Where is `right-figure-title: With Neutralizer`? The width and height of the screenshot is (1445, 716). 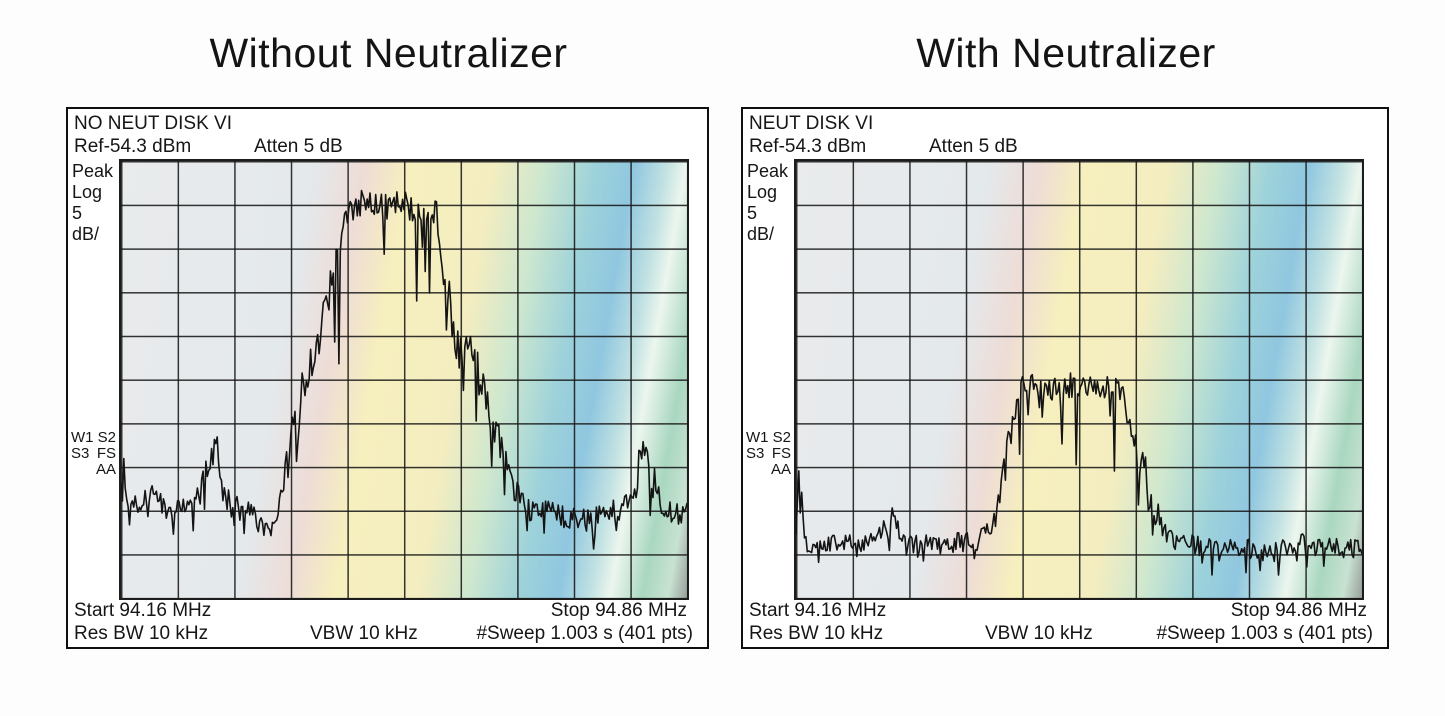
right-figure-title: With Neutralizer is located at coordinates (1066, 53).